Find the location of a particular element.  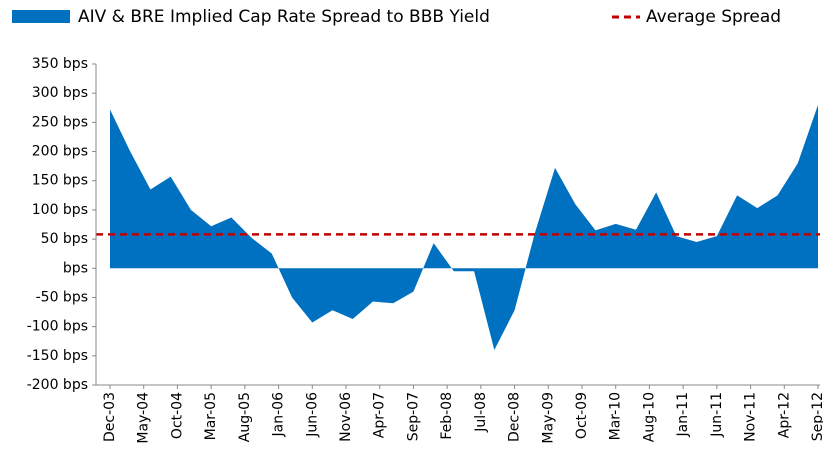

x-tick-label: Oct-04 is located at coordinates (177, 415).